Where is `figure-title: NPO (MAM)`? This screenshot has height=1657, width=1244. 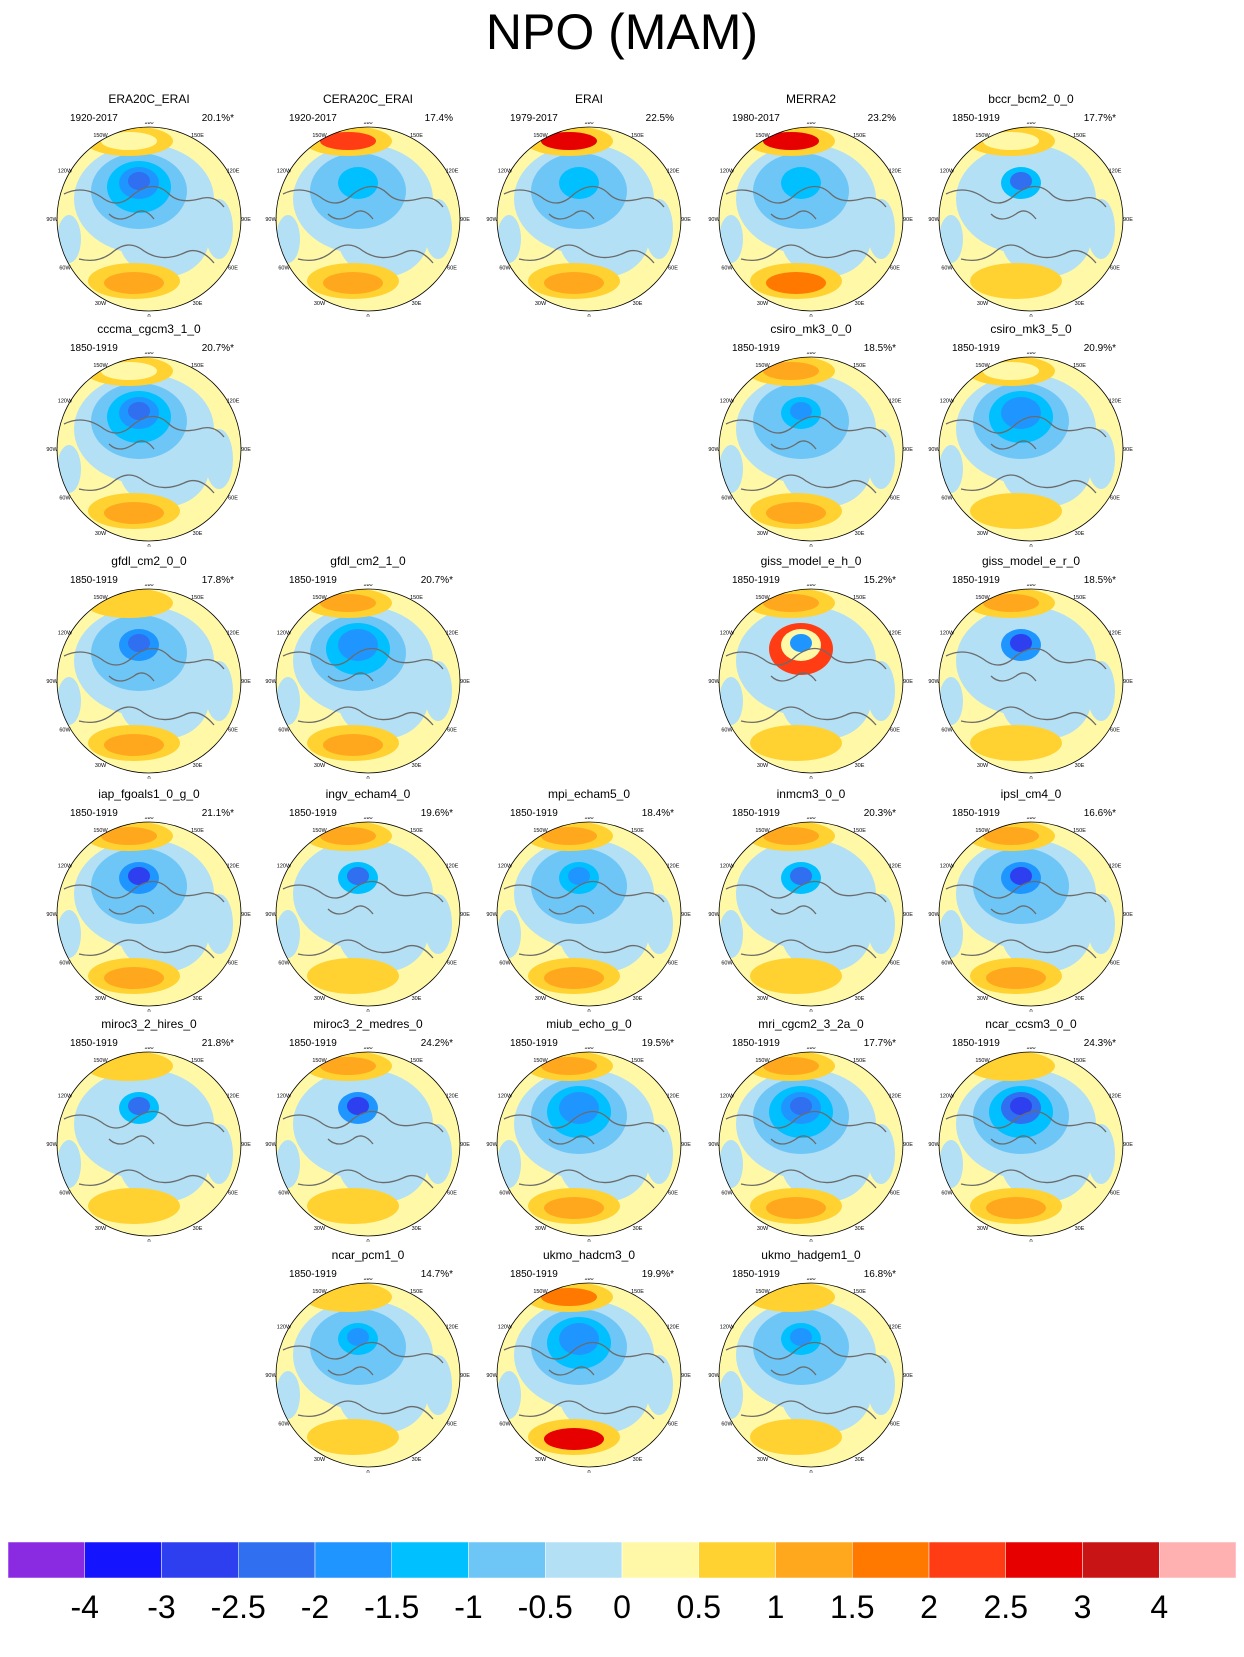
figure-title: NPO (MAM) is located at coordinates (622, 32).